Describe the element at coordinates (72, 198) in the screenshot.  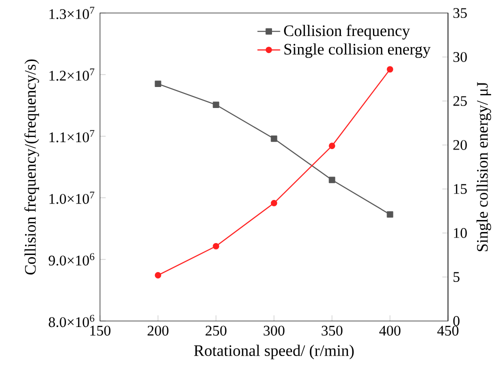
I see `y-tick-label: 1.0×10$^{7}$` at that location.